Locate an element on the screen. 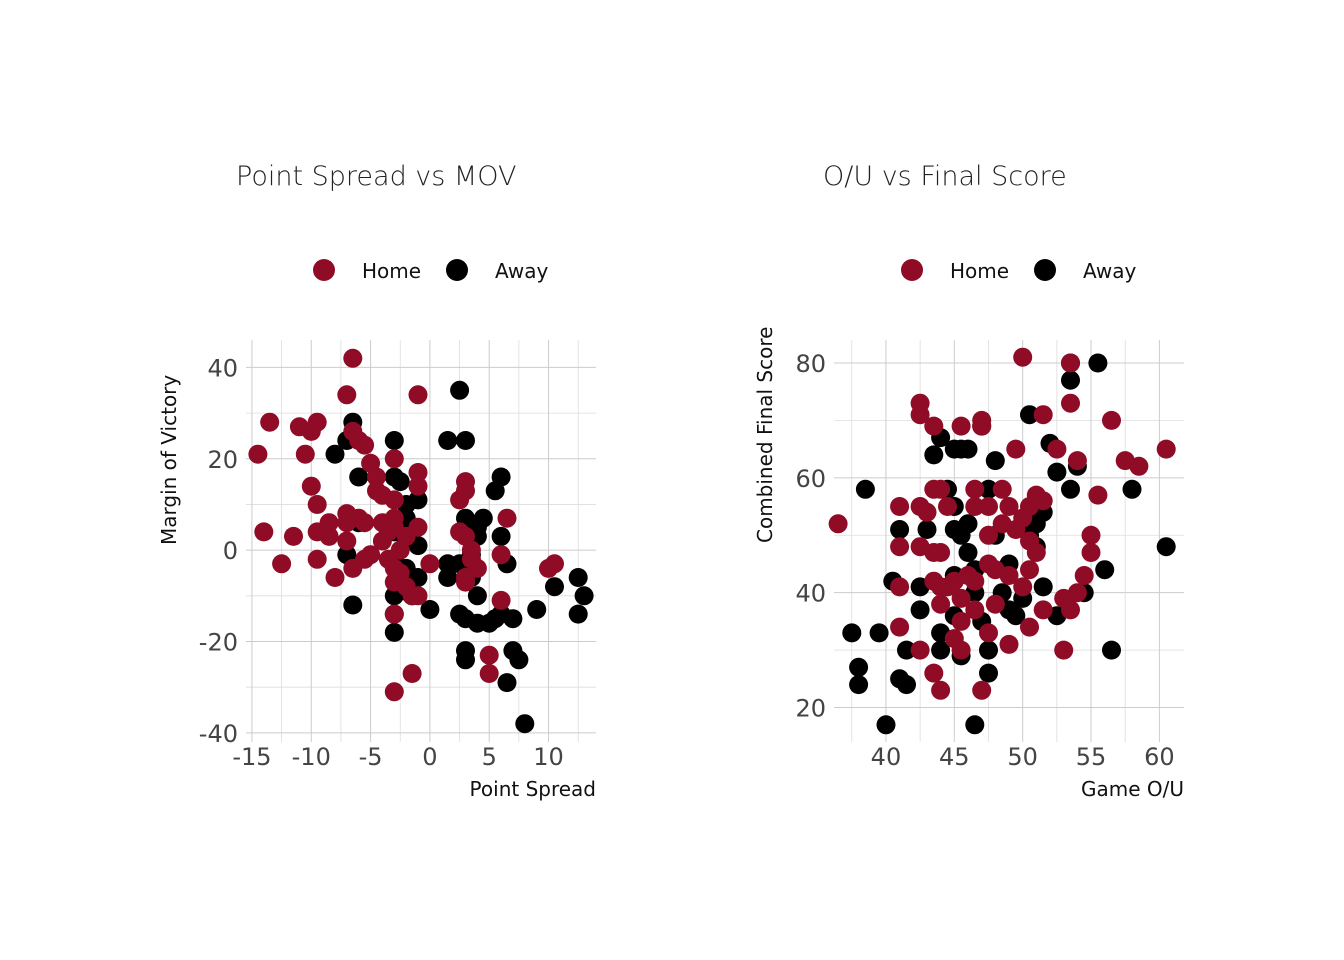  y-tick-label: -40 is located at coordinates (218, 734).